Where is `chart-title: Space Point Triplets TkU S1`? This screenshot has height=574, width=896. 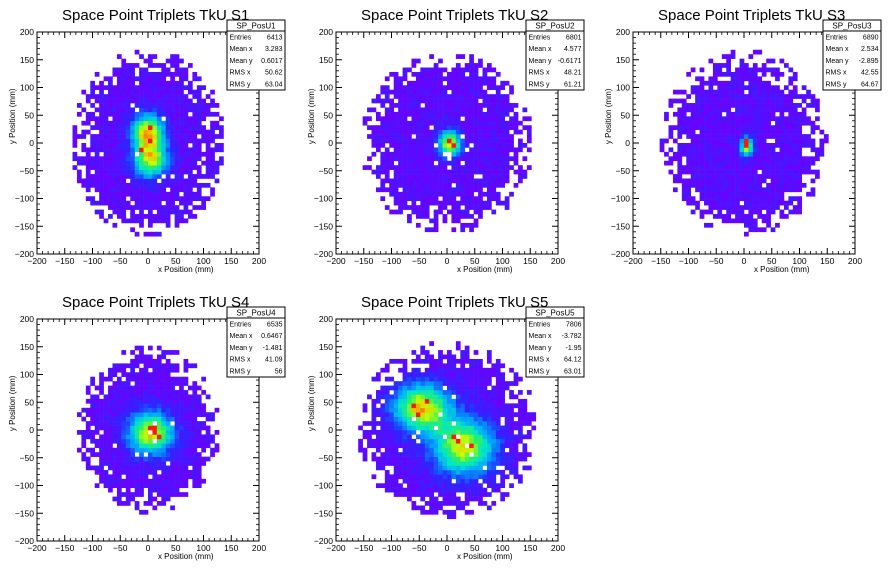
chart-title: Space Point Triplets TkU S1 is located at coordinates (155, 15).